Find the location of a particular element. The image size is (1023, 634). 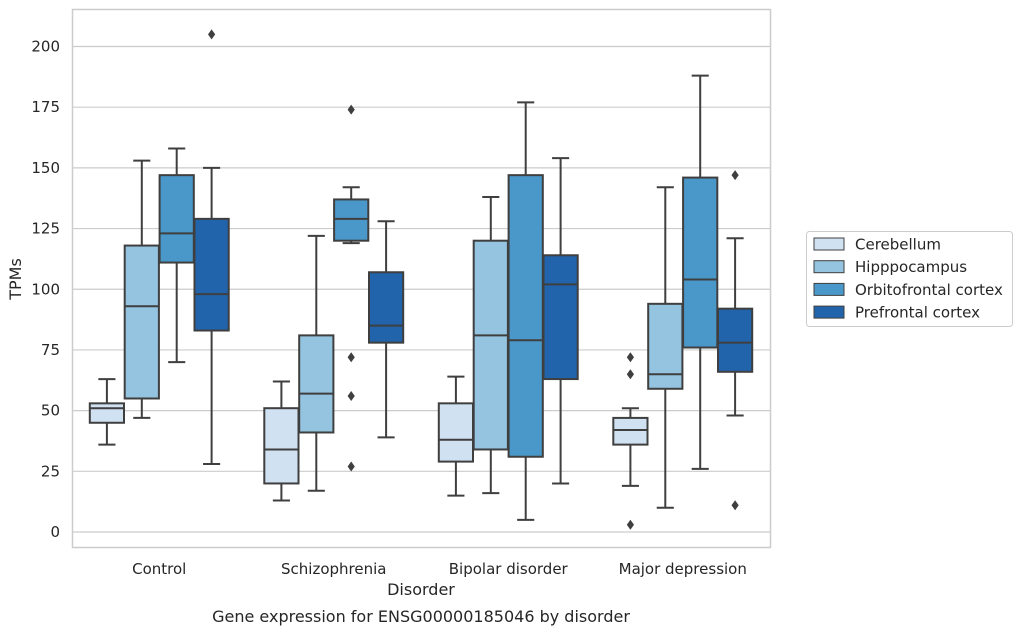

x-tick-label: Major depression is located at coordinates (683, 569).